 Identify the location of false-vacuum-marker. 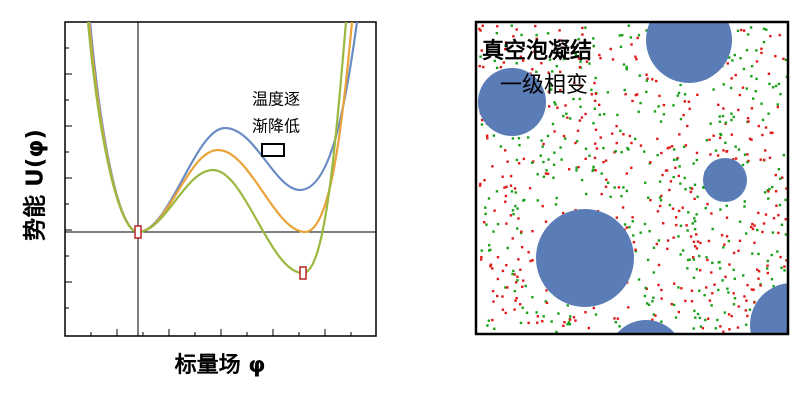
(138, 232).